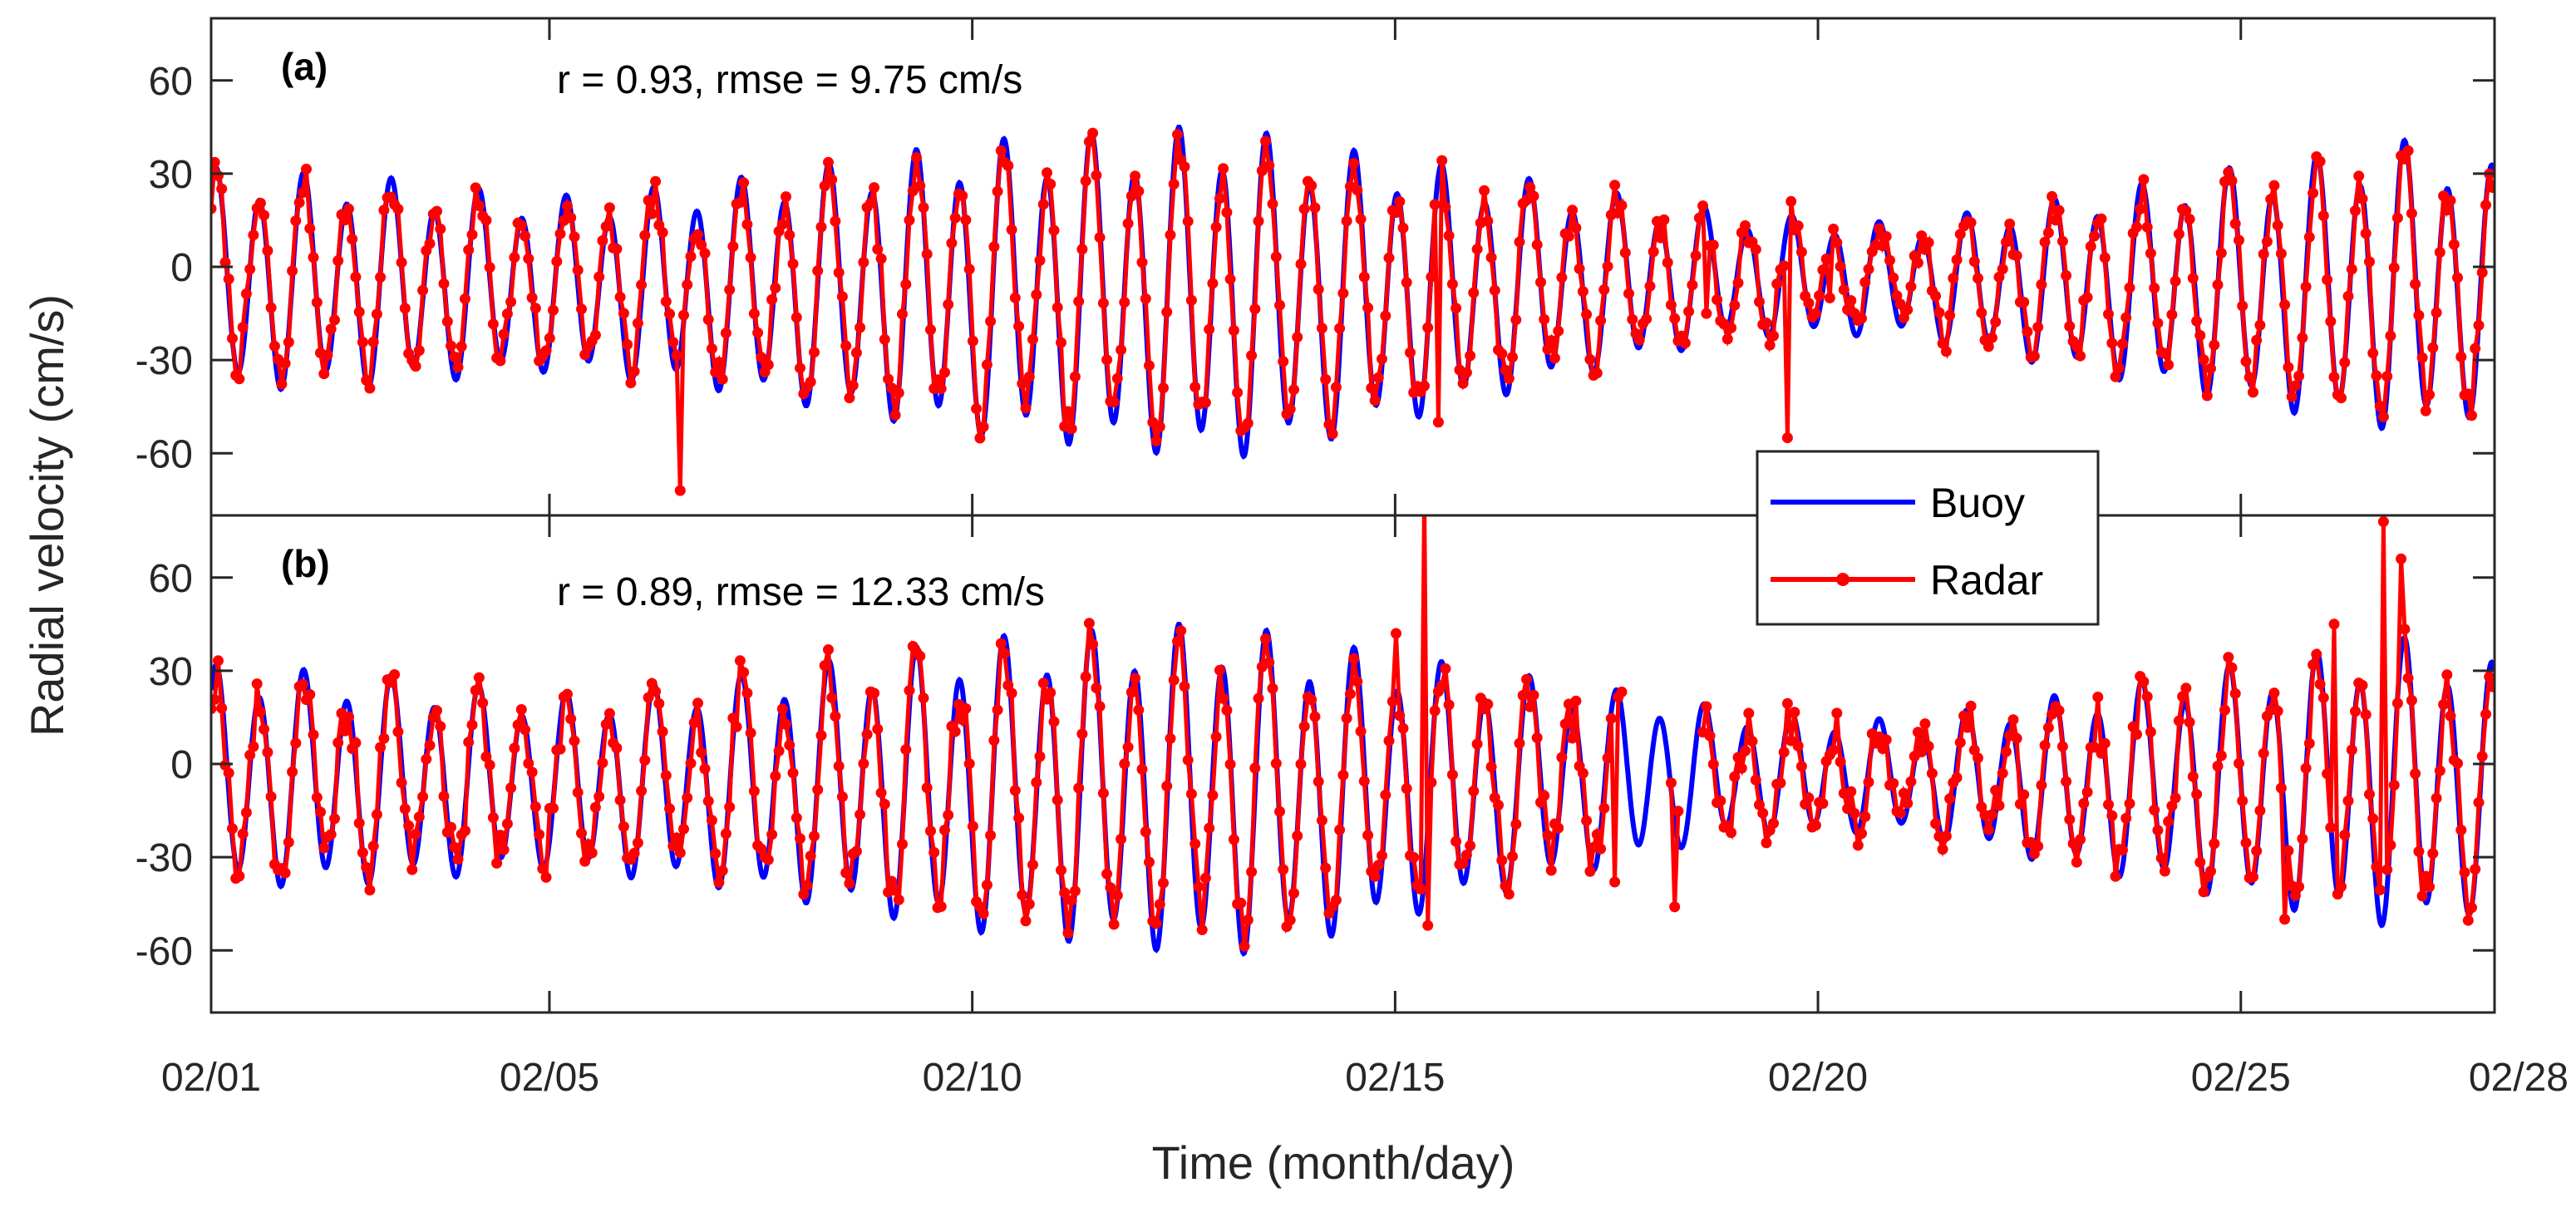  What do you see at coordinates (549, 1078) in the screenshot?
I see `x-tick-label: 02/05` at bounding box center [549, 1078].